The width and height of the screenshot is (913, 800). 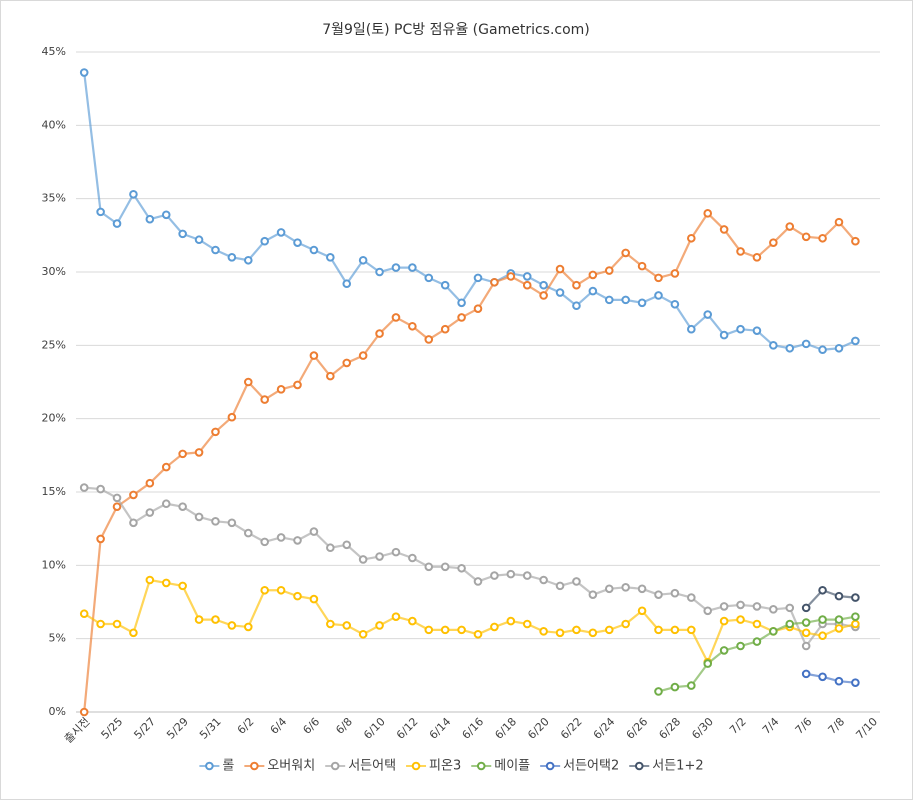 I want to click on y-tick-label: 15%, so click(x=54, y=491).